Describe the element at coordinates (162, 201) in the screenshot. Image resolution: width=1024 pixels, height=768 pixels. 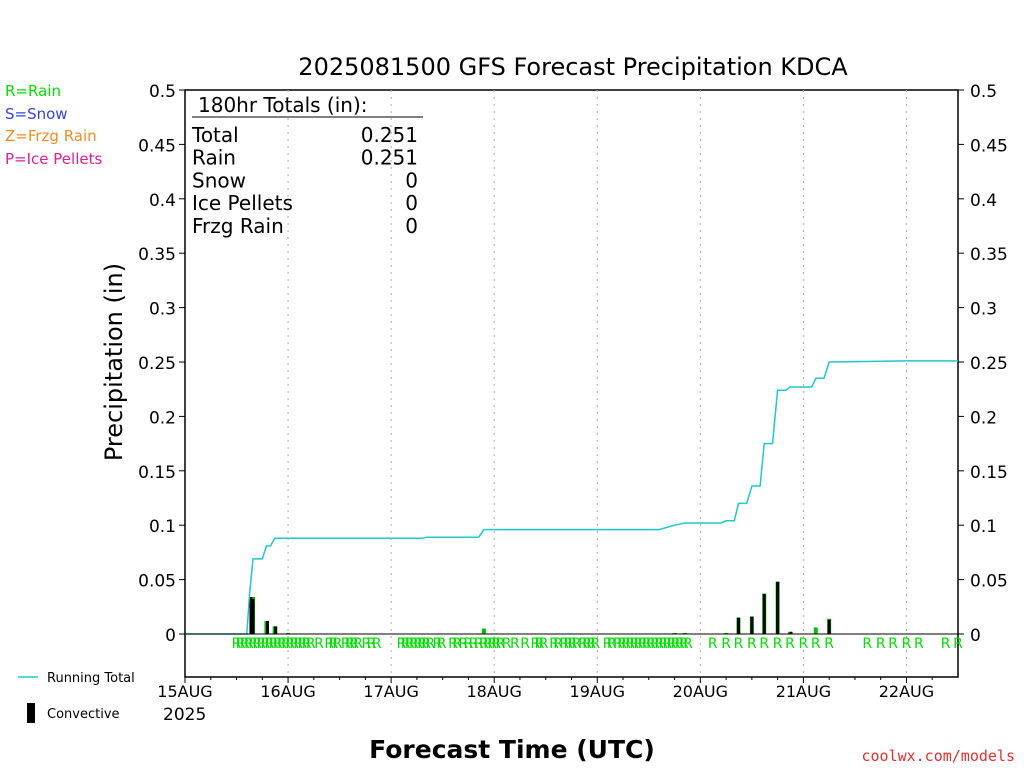
I see `y-tick-label-left: 0.4` at that location.